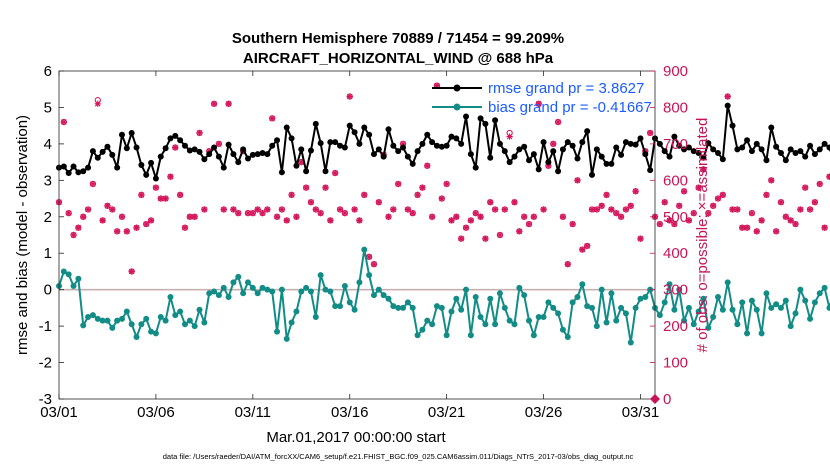  What do you see at coordinates (350, 412) in the screenshot?
I see `x-tick-label: 03/16` at bounding box center [350, 412].